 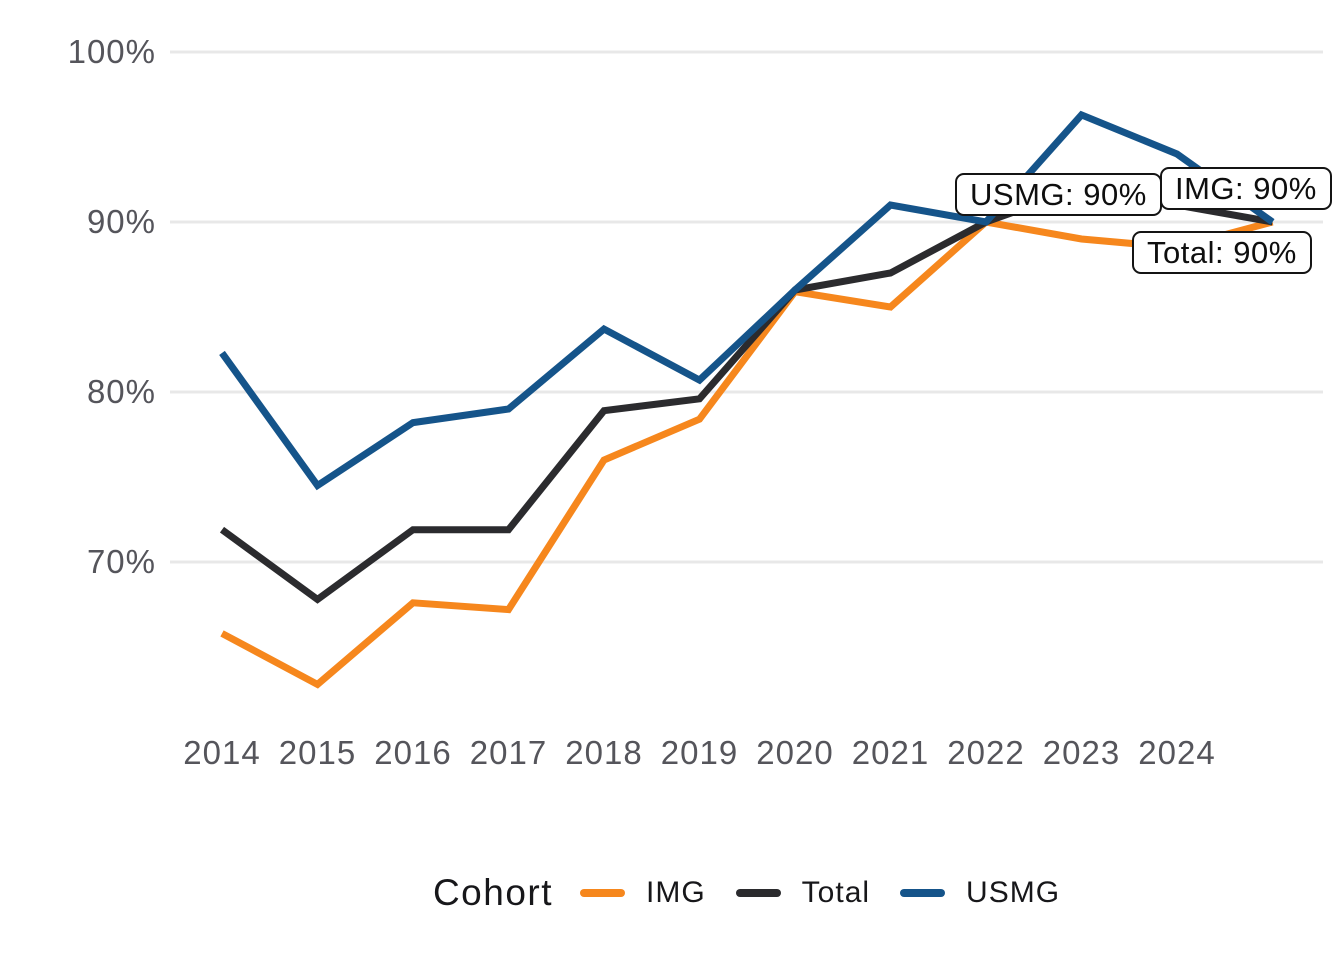 I want to click on x-tick-label-2023: 2023, so click(x=1081, y=752).